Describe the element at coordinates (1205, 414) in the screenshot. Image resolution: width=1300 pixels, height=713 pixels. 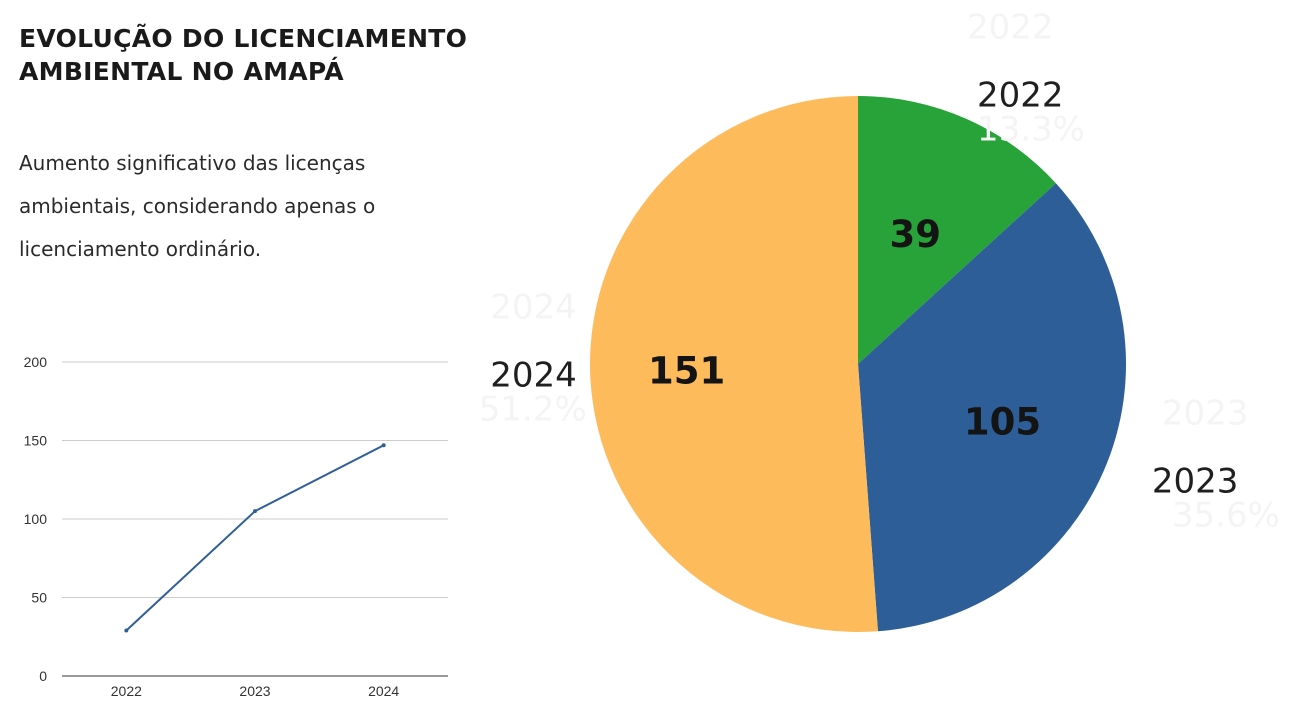
I see `faint-label: 2023` at that location.